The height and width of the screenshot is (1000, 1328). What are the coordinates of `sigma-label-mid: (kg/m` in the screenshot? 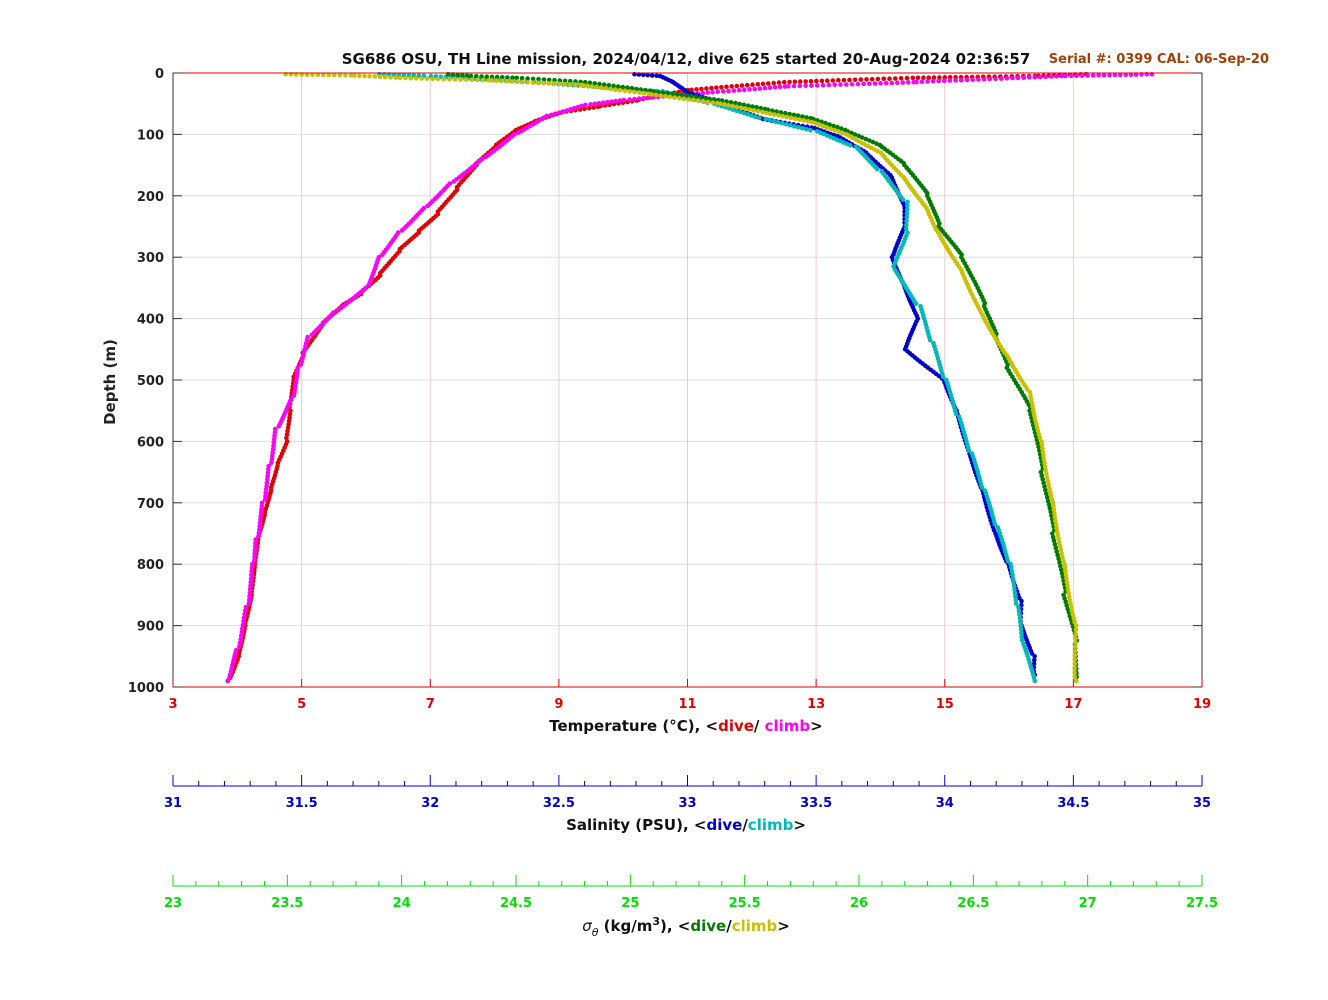 It's located at (625, 926).